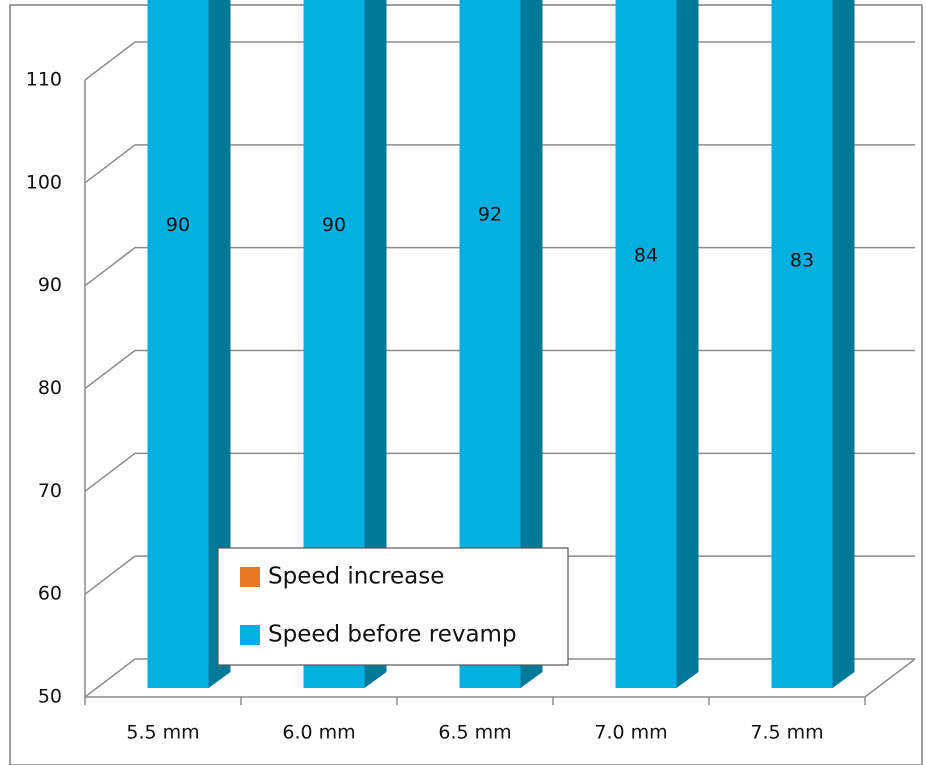  Describe the element at coordinates (50, 594) in the screenshot. I see `y-tick-label: 60` at that location.